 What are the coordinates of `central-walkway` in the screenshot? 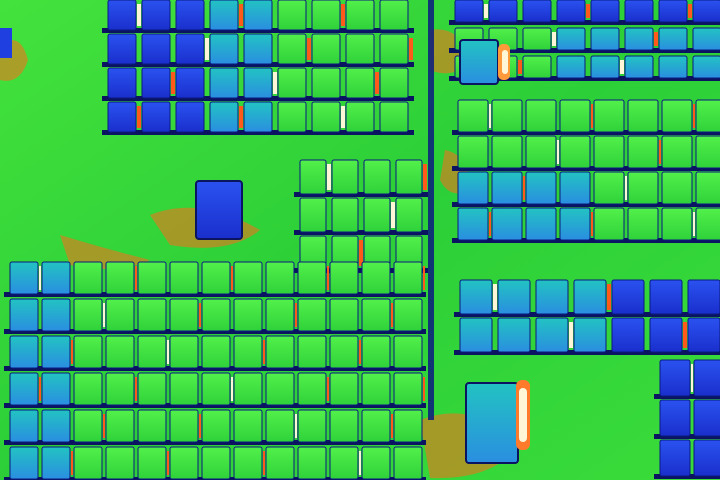 It's located at (431, 210).